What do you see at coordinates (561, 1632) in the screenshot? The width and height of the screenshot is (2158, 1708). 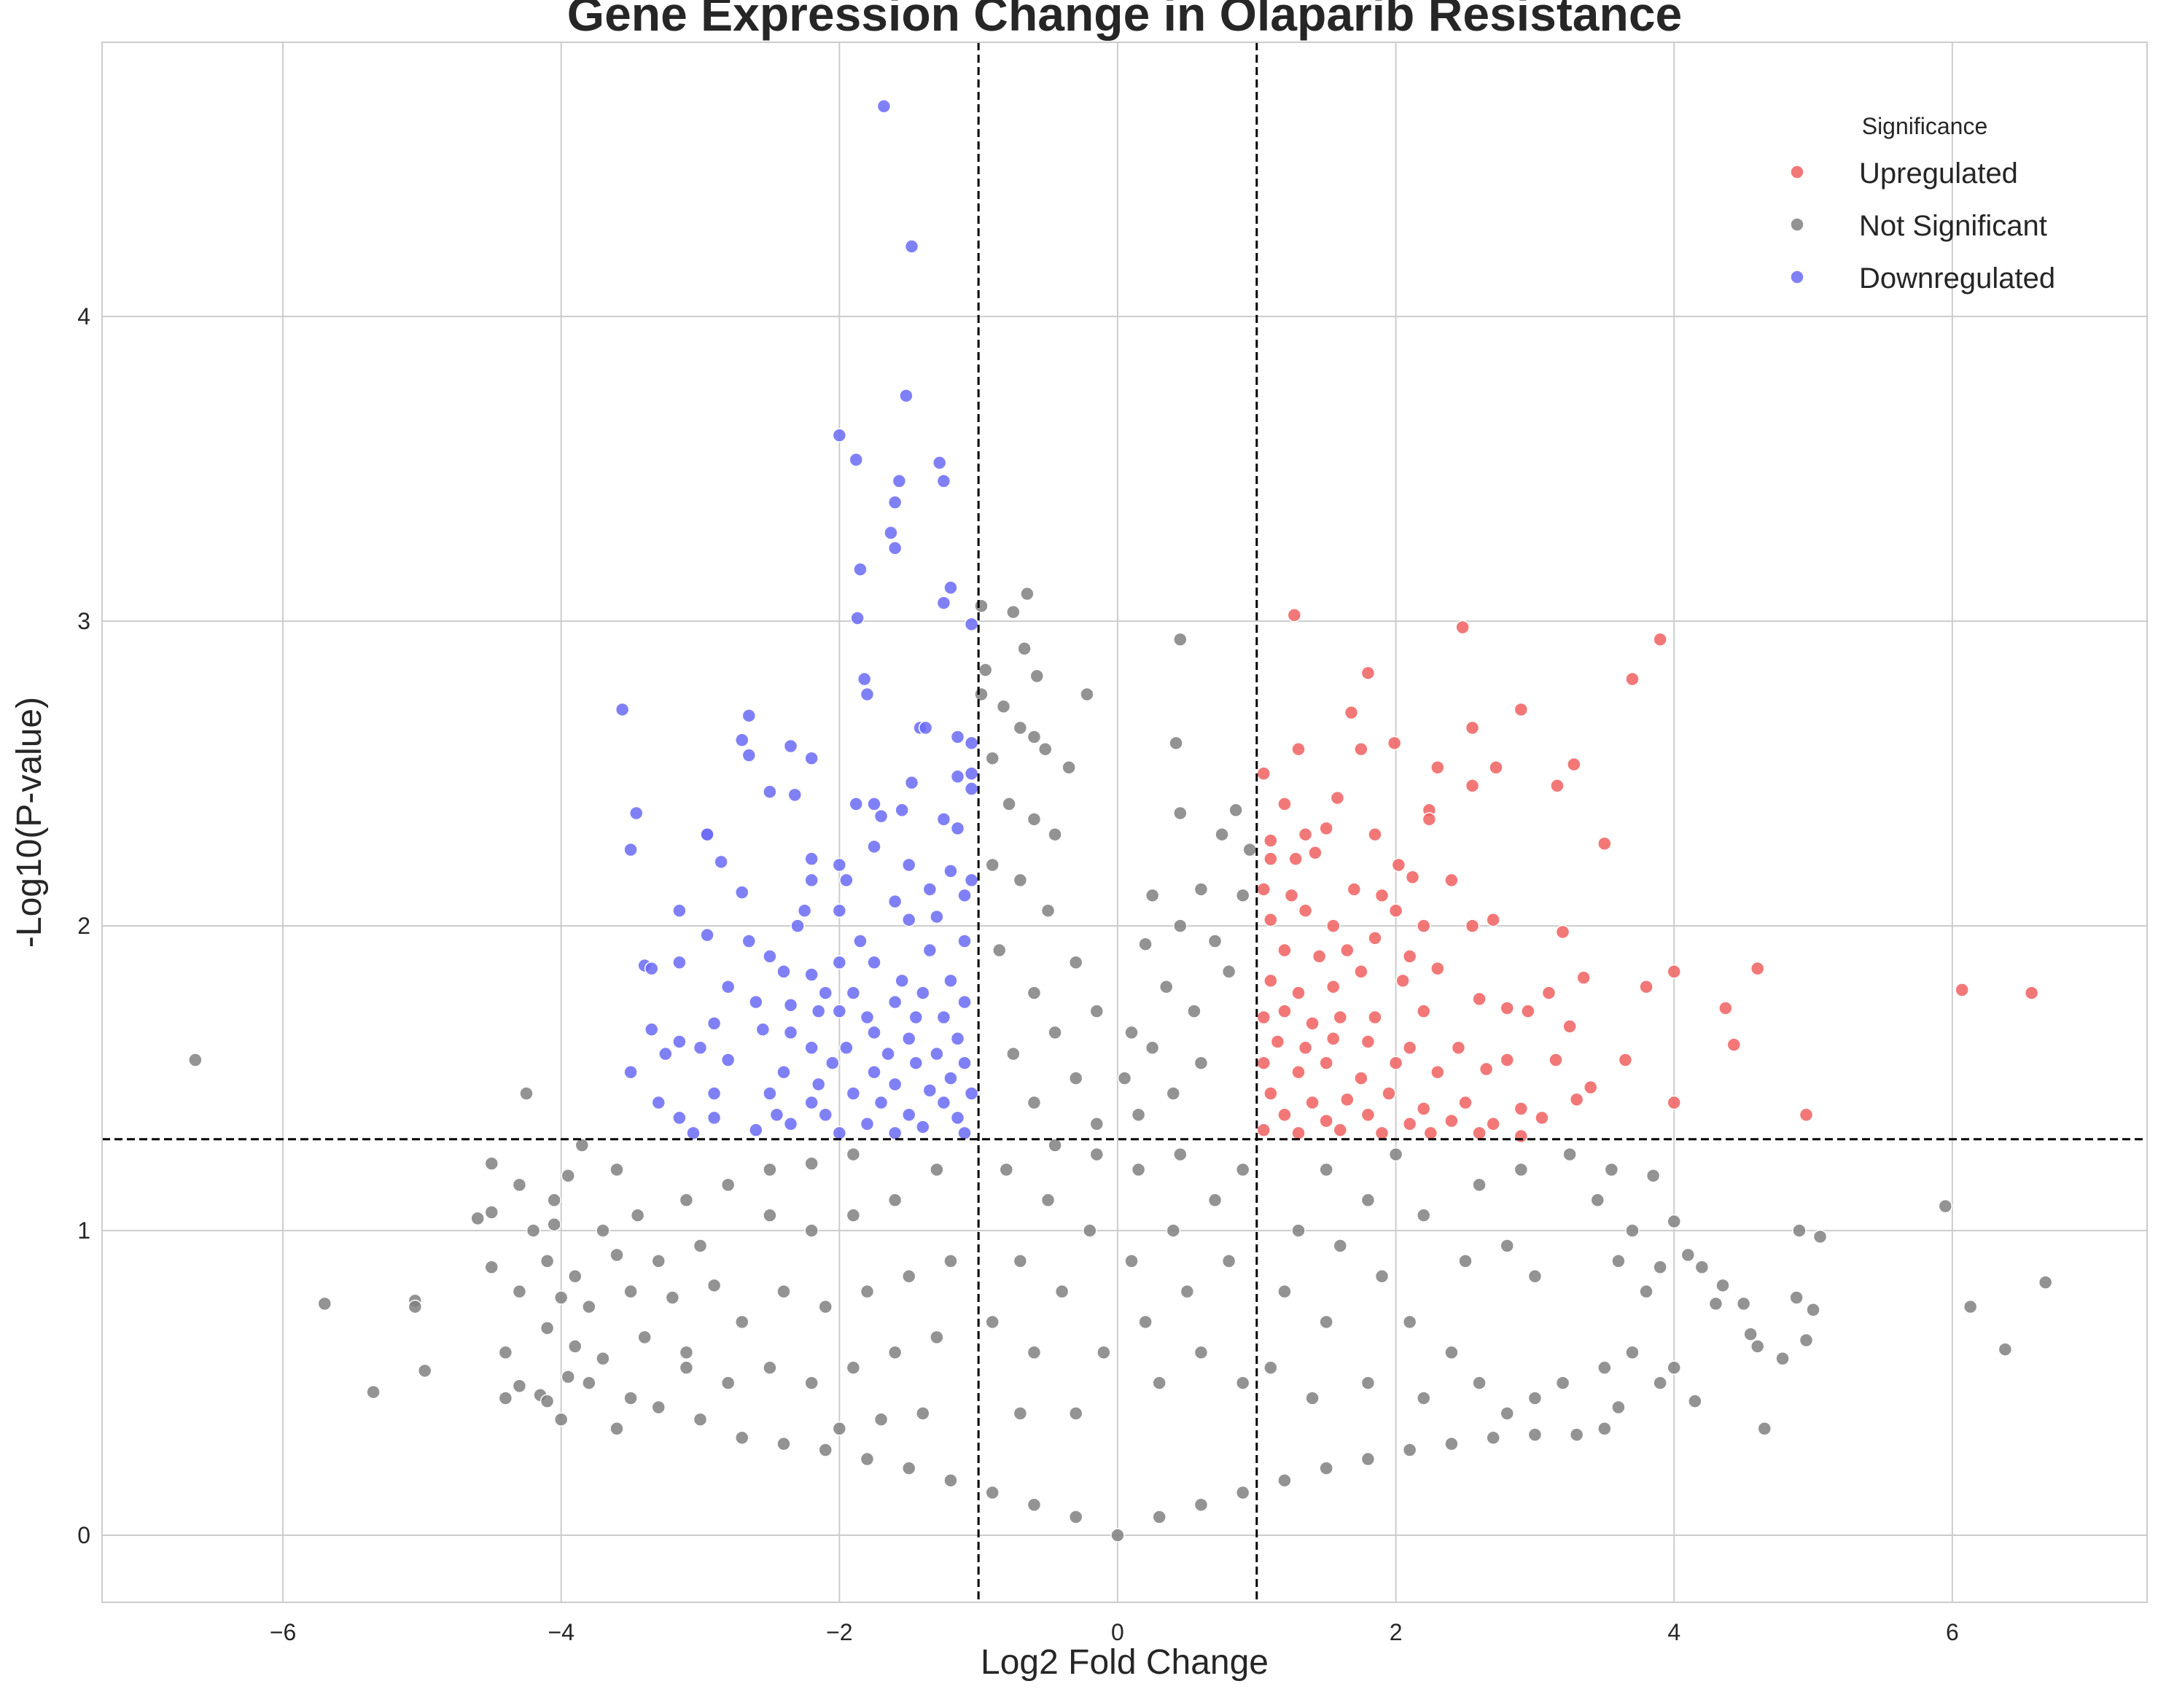 I see `x-tick-label: −4` at bounding box center [561, 1632].